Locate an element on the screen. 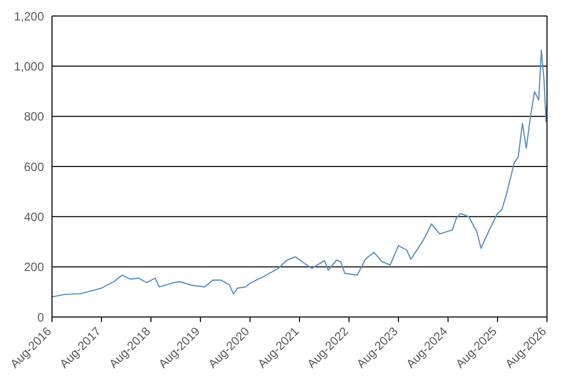 This screenshot has width=567, height=383. y-tick-label: 1,000 is located at coordinates (29, 66).